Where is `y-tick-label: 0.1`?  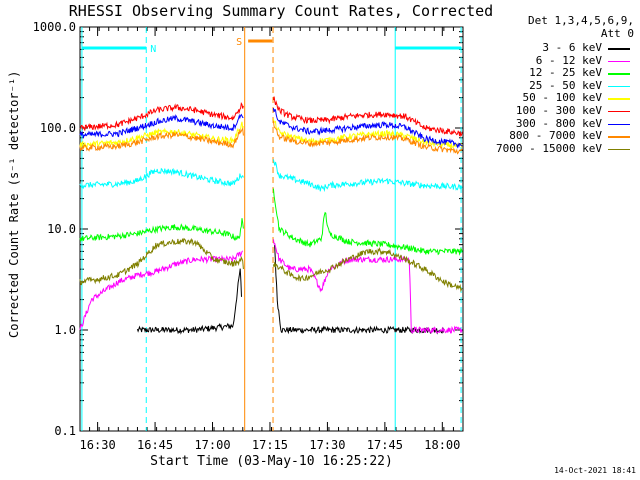 y-tick-label: 0.1 is located at coordinates (65, 431).